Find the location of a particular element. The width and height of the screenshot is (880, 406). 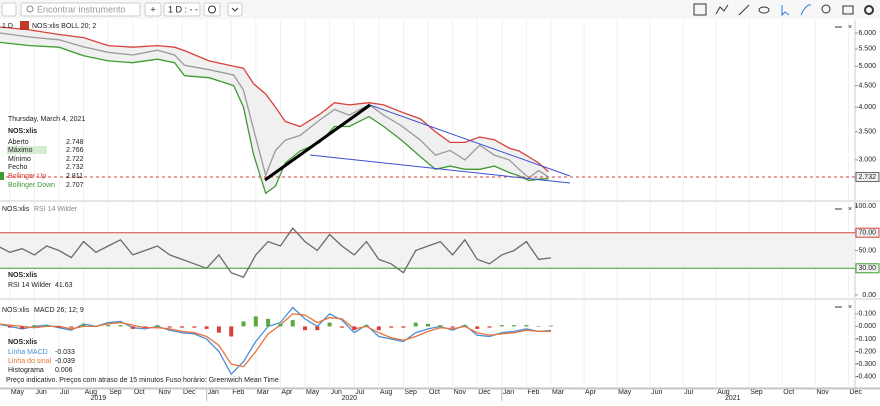

search-placeholder: Encontrar instrumento is located at coordinates (81, 9).